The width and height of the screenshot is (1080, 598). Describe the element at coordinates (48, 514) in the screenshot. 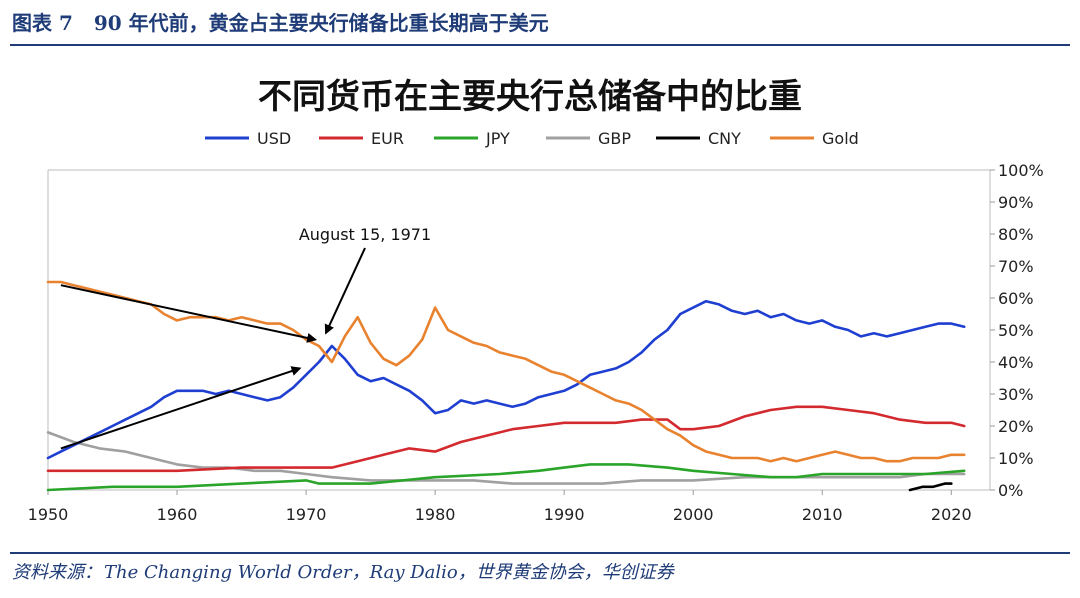

I see `x-tick-label-1950: 1950` at that location.